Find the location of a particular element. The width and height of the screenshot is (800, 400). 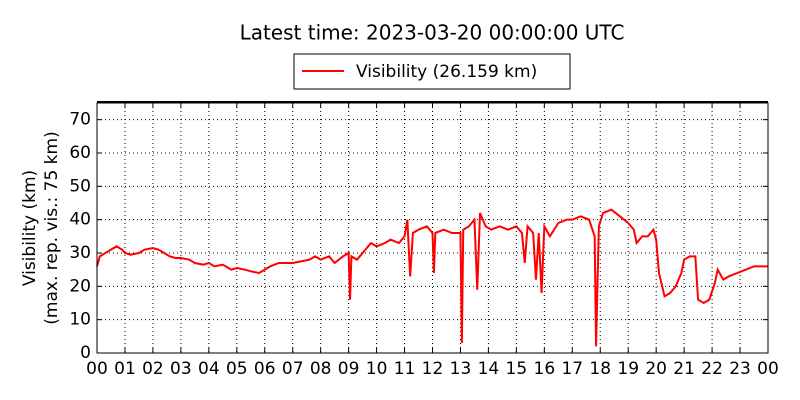

x-tick-label: 10 is located at coordinates (377, 369).